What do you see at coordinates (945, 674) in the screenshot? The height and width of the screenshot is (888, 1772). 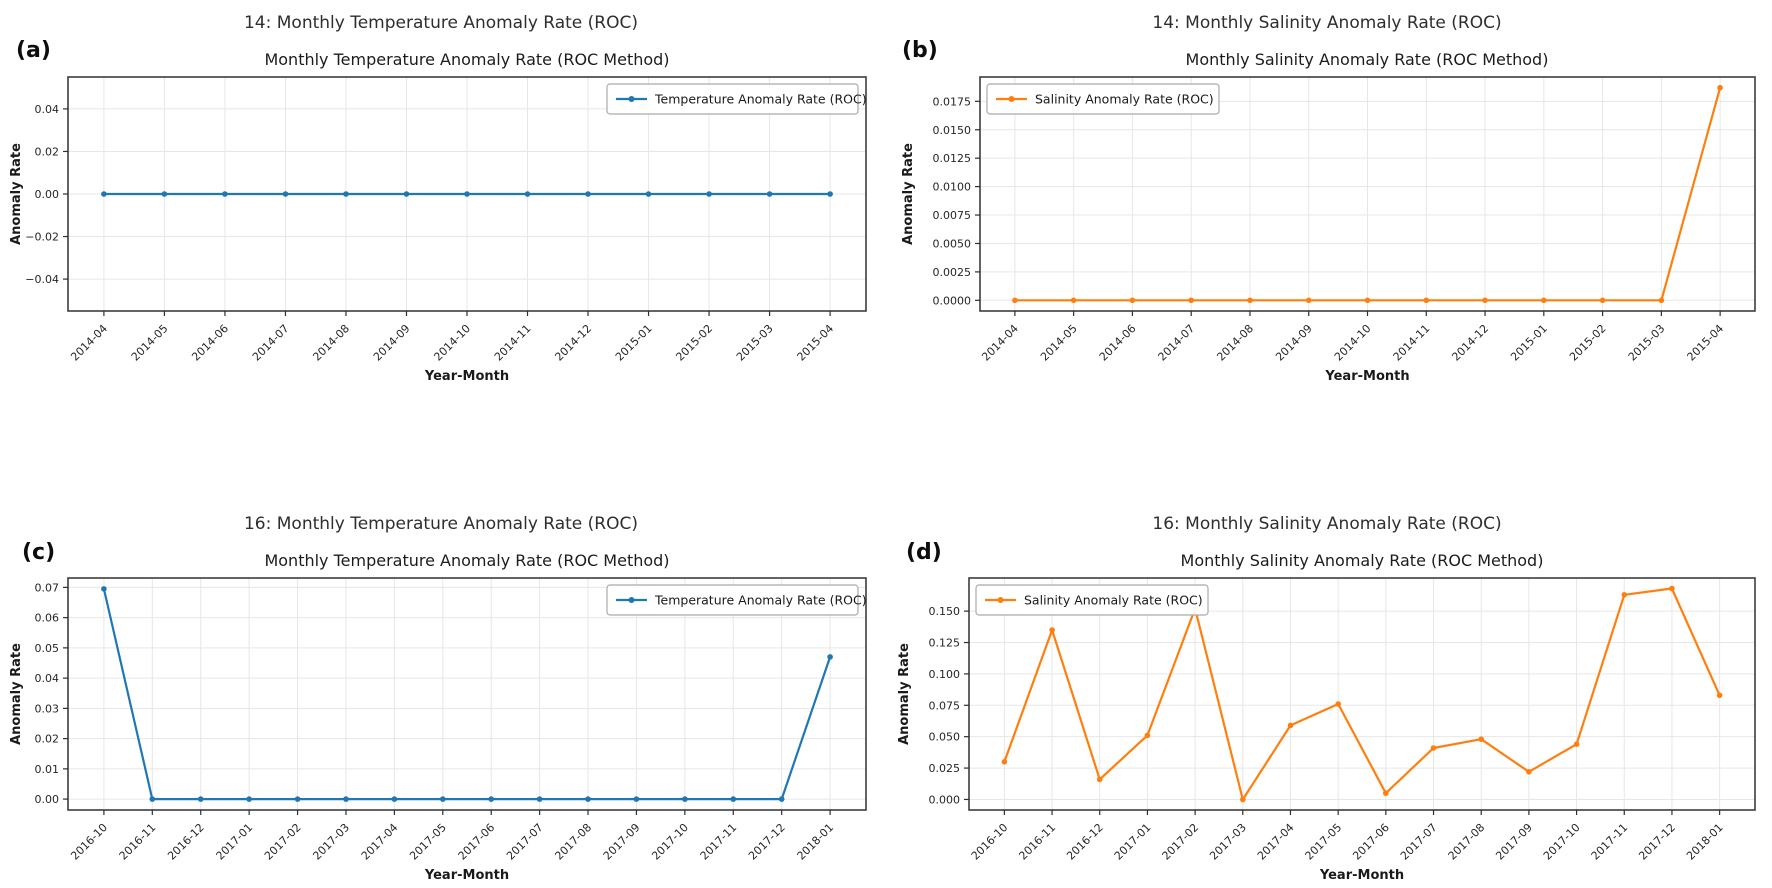 I see `svg-text: 0.100` at bounding box center [945, 674].